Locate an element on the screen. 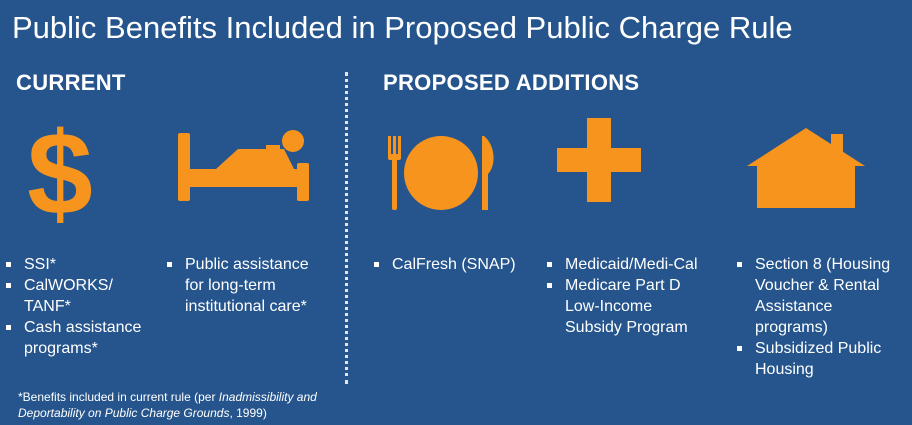  proposed-list-1: CalFresh (SNAP) is located at coordinates (444, 264).